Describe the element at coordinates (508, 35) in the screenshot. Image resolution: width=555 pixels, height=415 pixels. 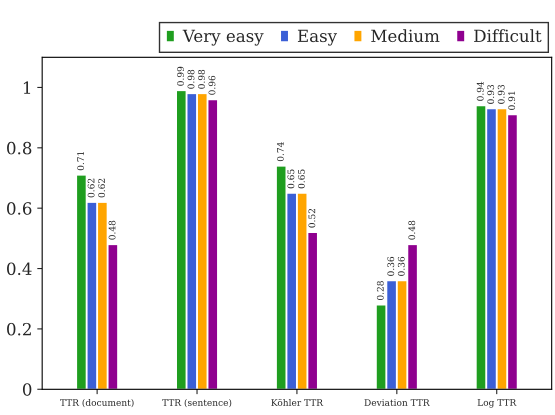
I see `legend-label: Difficult` at that location.